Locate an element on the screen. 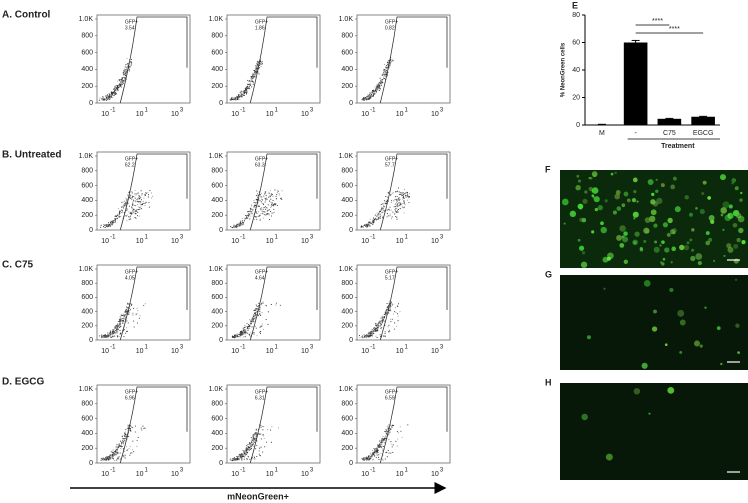 The image size is (748, 503). flow-plot: 02004006008001.0K10-1101103GFP+62.2 is located at coordinates (134, 198).